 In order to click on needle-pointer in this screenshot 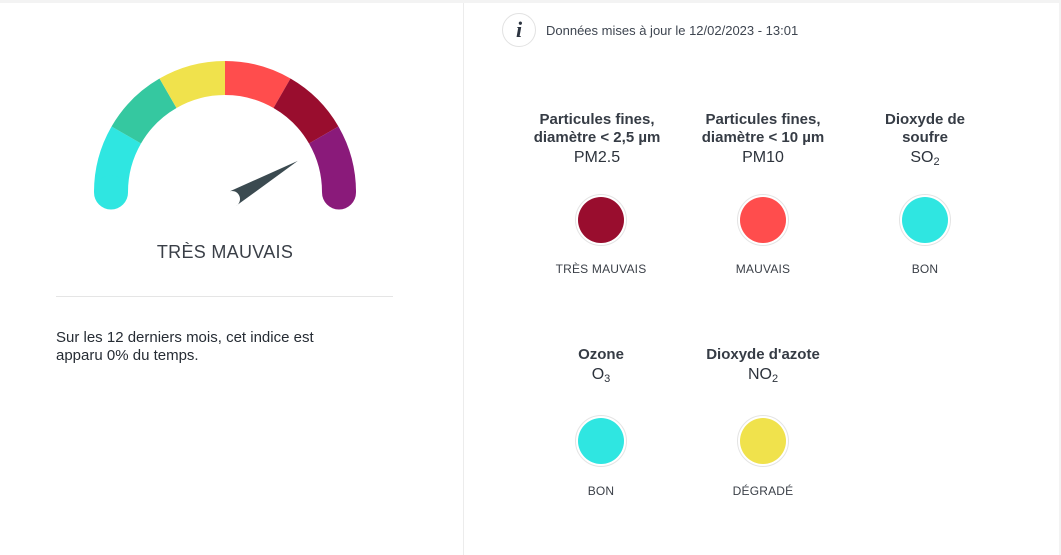, I will do `click(262, 183)`.